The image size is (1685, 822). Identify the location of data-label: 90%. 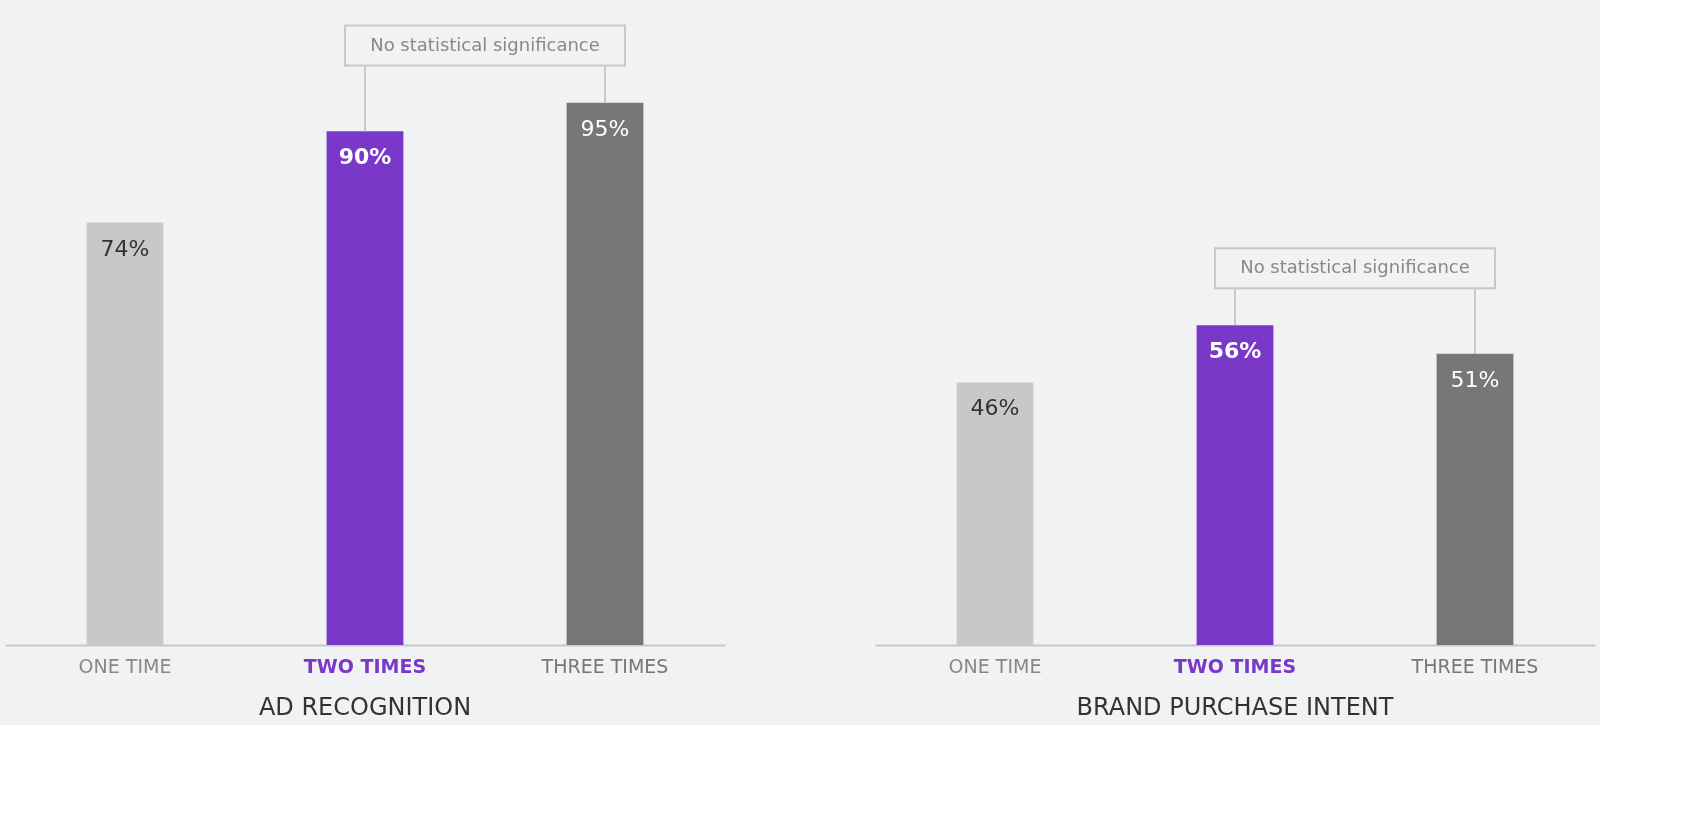
(365, 157).